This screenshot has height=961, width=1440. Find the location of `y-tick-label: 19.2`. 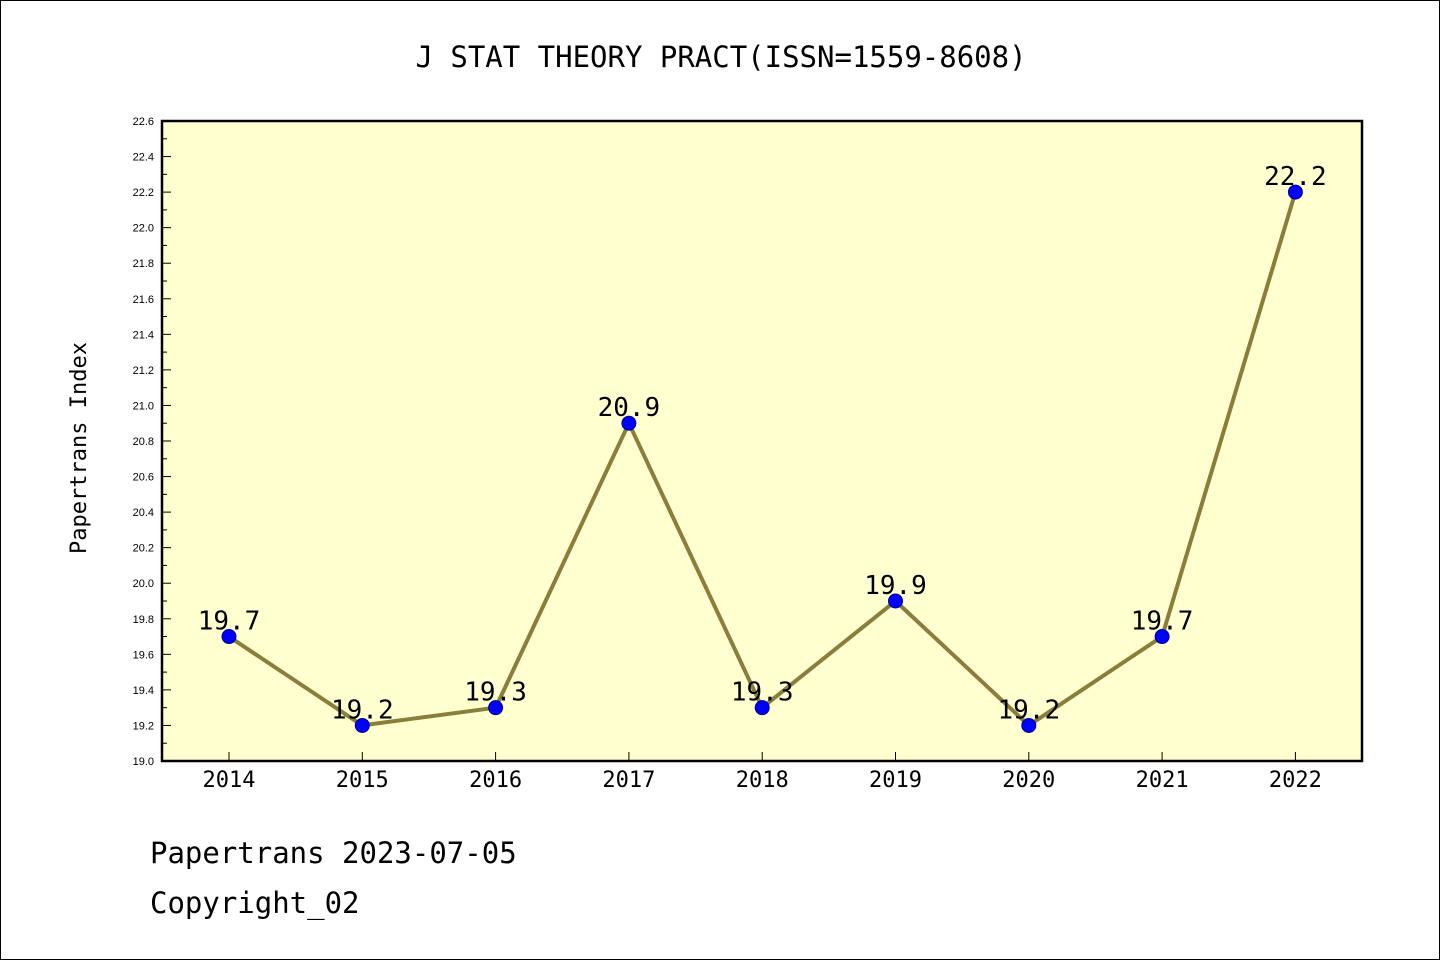

y-tick-label: 19.2 is located at coordinates (143, 726).